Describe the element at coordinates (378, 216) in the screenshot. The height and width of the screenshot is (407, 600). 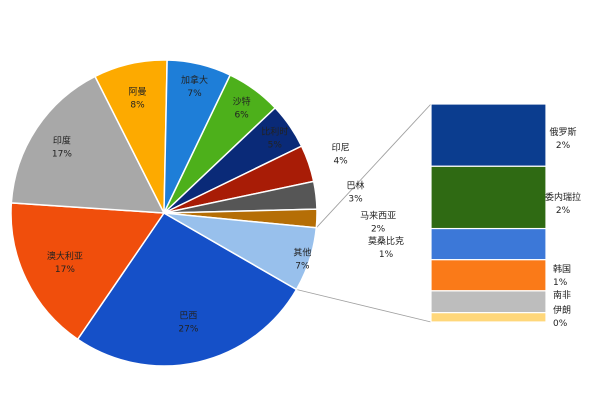
I see `slice-label: 马来西亚` at that location.